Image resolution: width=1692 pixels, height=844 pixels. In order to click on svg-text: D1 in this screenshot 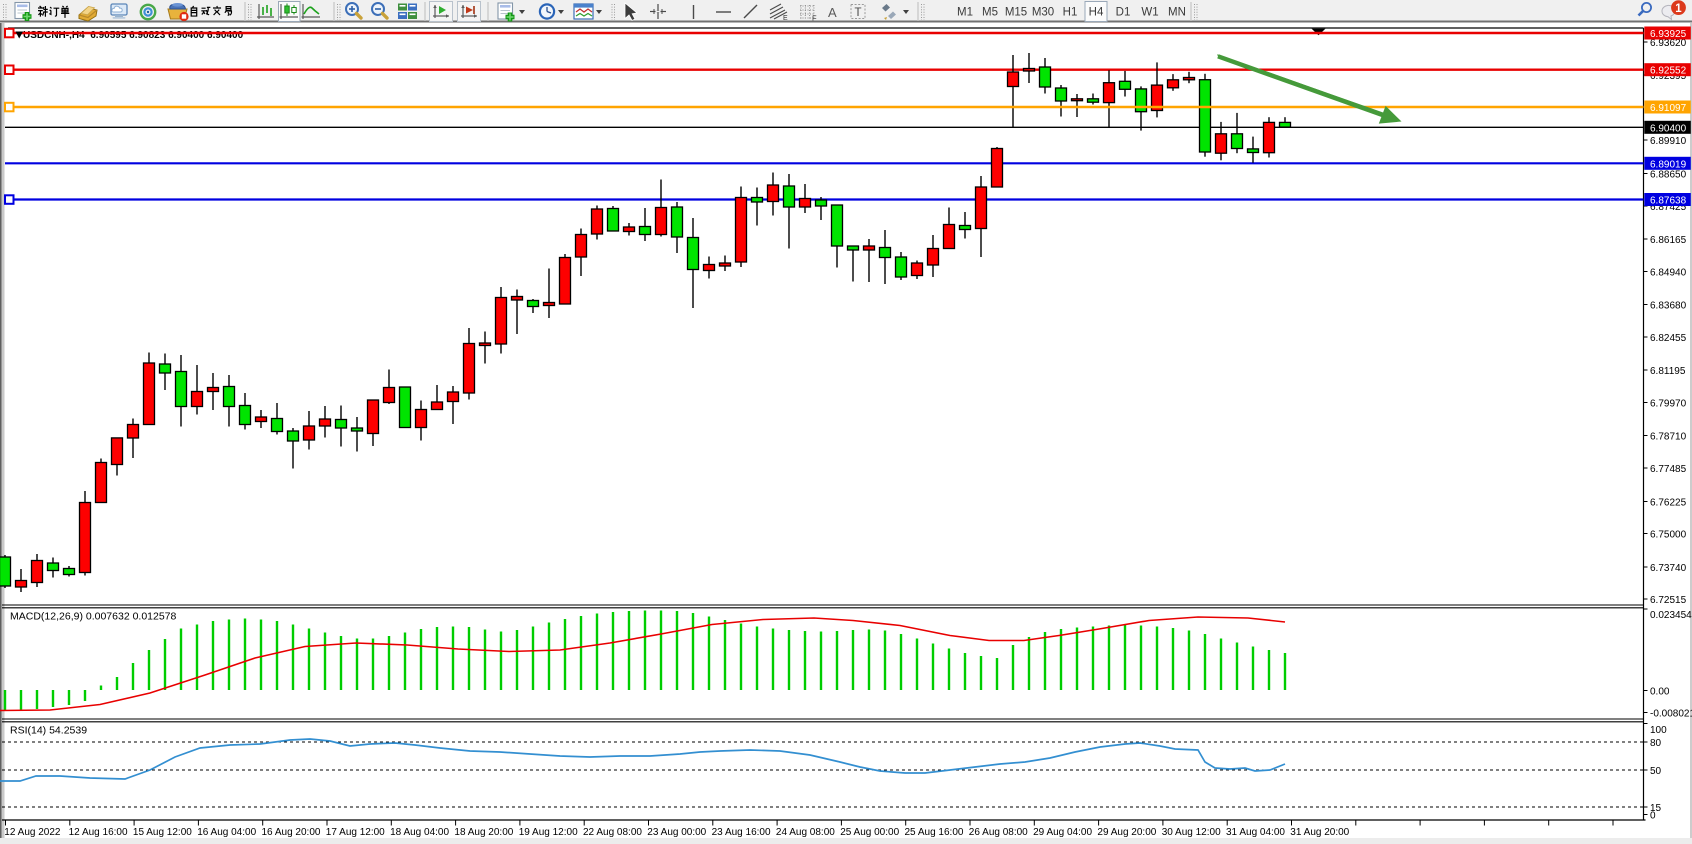, I will do `click(1123, 13)`.